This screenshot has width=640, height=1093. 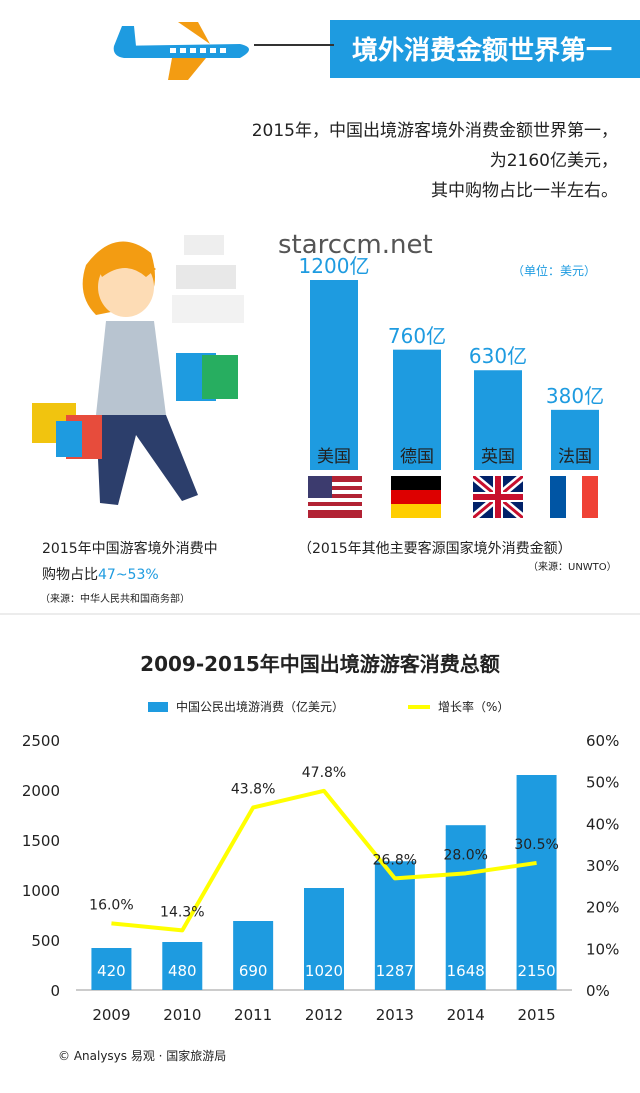 I want to click on y-right-tick-label: 50%, so click(x=602, y=783).